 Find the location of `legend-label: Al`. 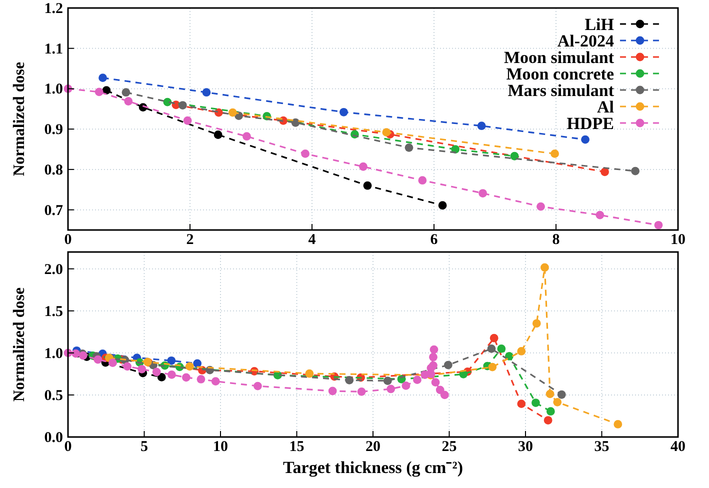

legend-label: Al is located at coordinates (605, 107).